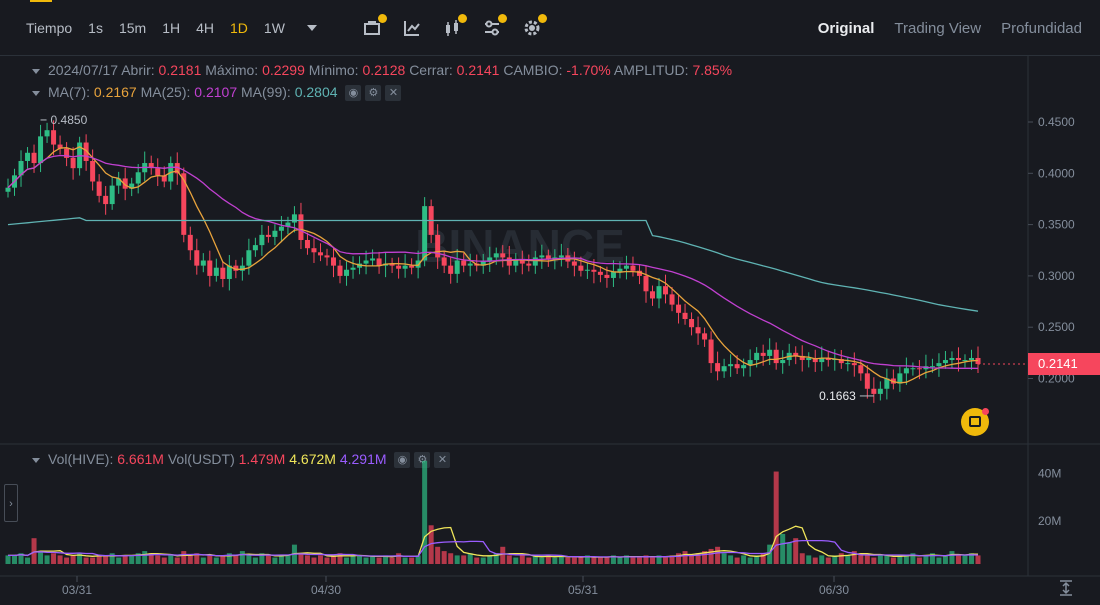 The height and width of the screenshot is (605, 1100). Describe the element at coordinates (353, 93) in the screenshot. I see `eye-icon: ◉` at that location.